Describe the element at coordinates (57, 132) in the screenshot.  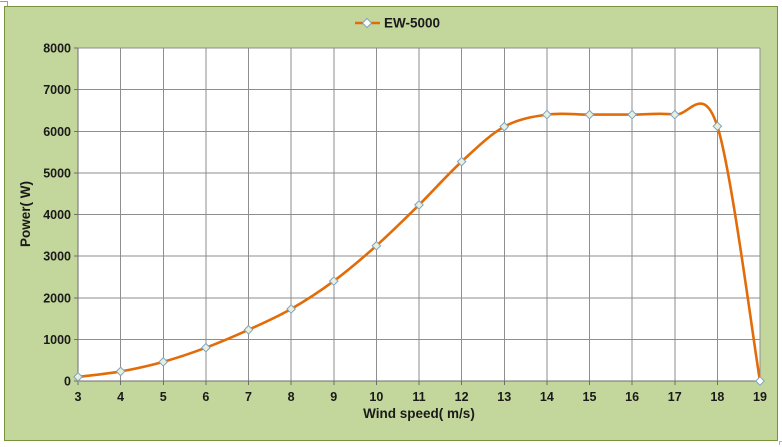
I see `svg-text: 6000` at that location.